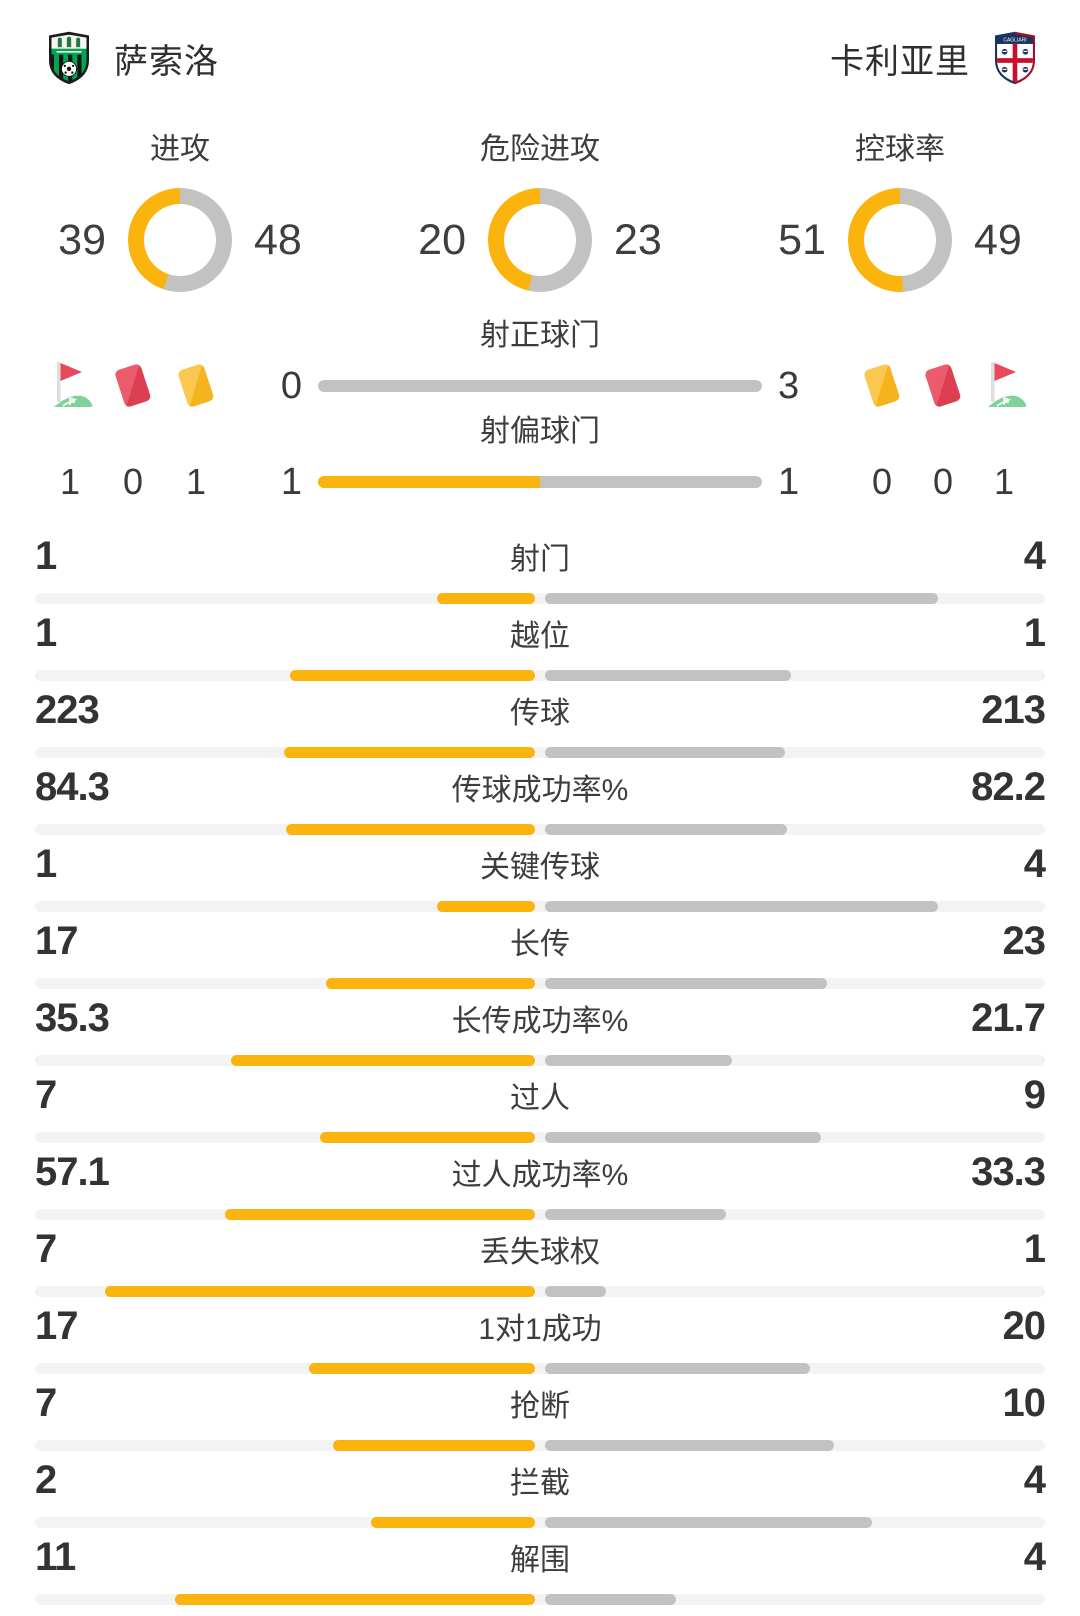  I want to click on stat-home-value: 17, so click(57, 941).